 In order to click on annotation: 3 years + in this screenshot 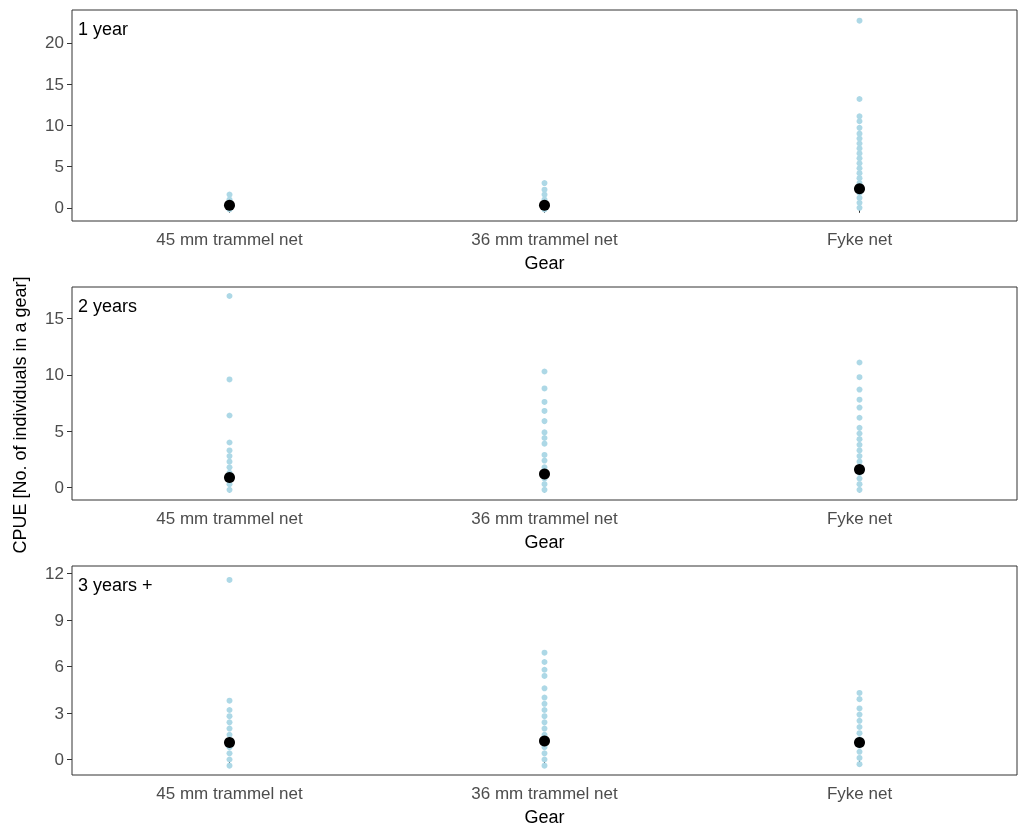, I will do `click(115, 585)`.